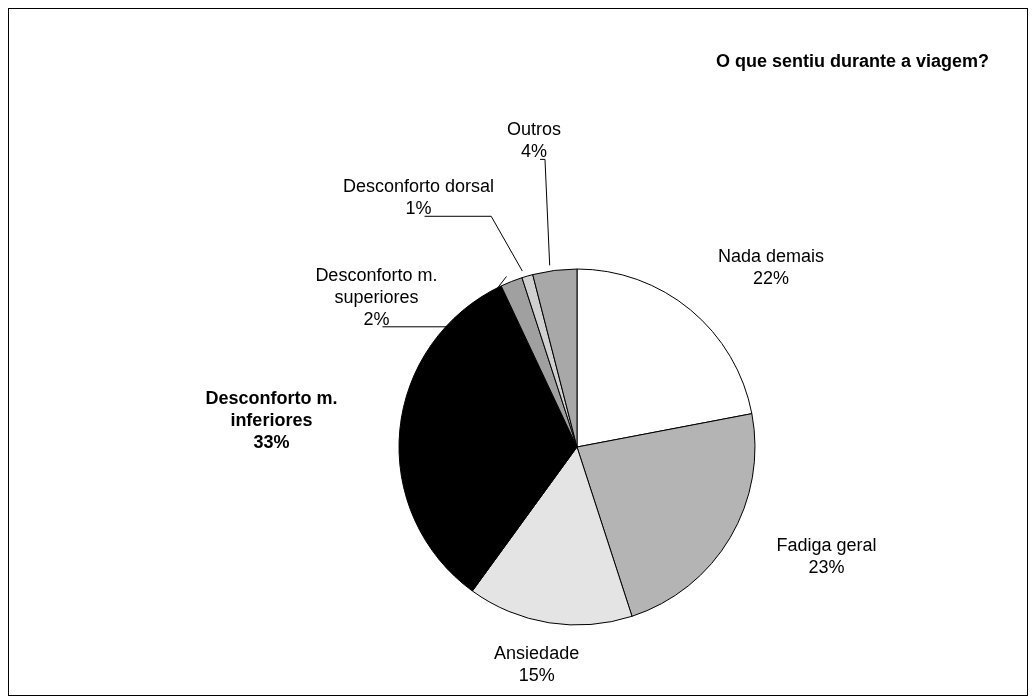 This screenshot has height=697, width=1036. What do you see at coordinates (826, 567) in the screenshot?
I see `data-label: 23%` at bounding box center [826, 567].